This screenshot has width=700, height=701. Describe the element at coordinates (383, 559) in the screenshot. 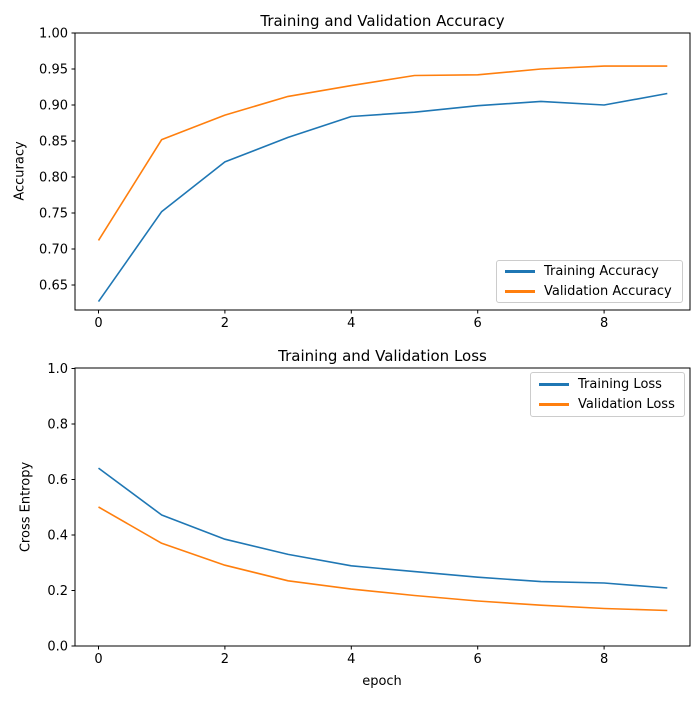

I see `series-line-validation-loss` at that location.